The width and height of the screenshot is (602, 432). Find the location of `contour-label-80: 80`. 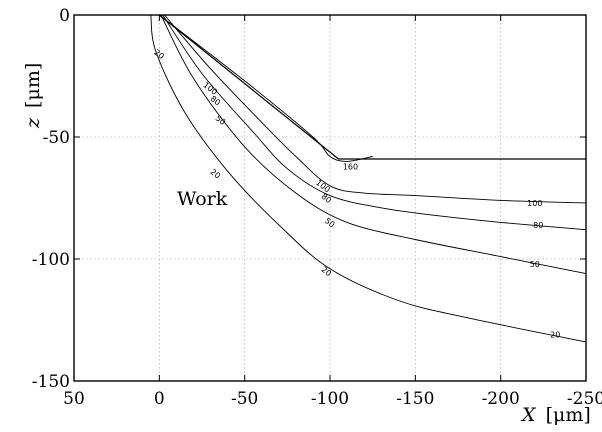

contour-label-80: 80 is located at coordinates (538, 225).